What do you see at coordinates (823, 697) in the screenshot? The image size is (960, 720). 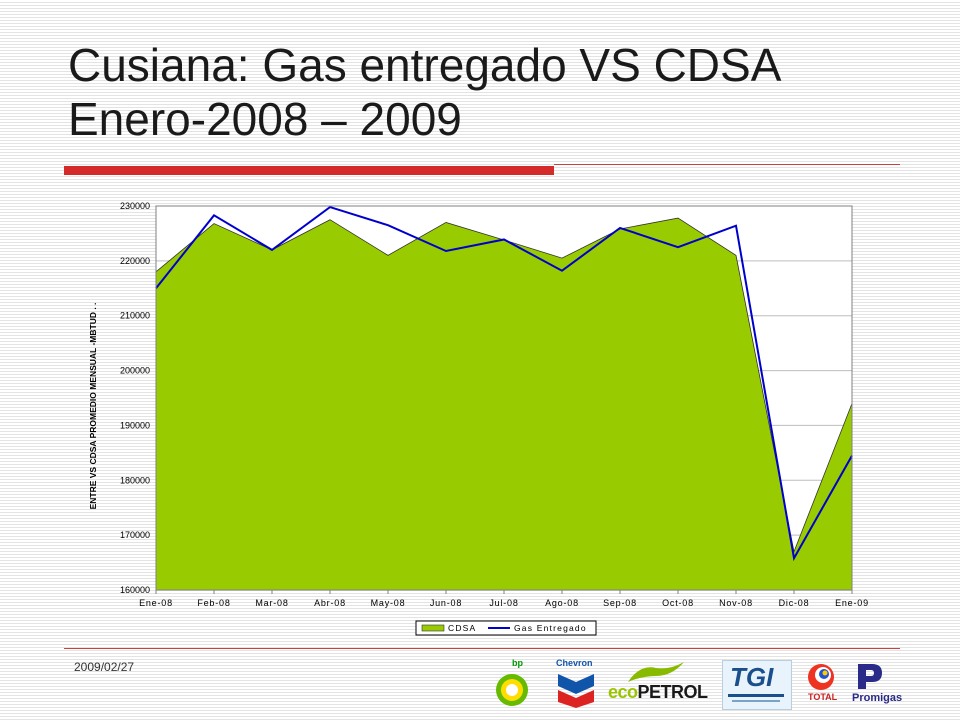 I see `total-logo-text: TOTAL` at bounding box center [823, 697].